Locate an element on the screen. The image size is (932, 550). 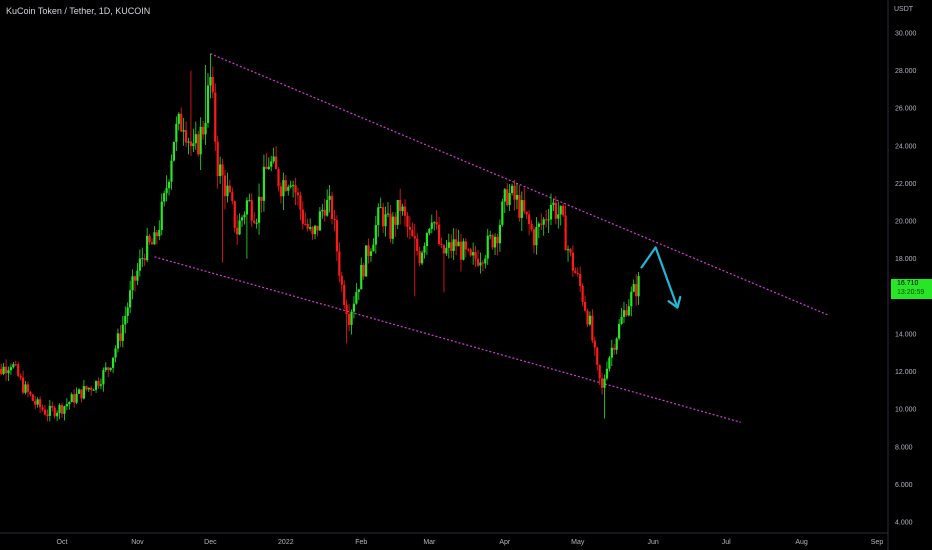
y-tick-label: 20.000 is located at coordinates (906, 222).